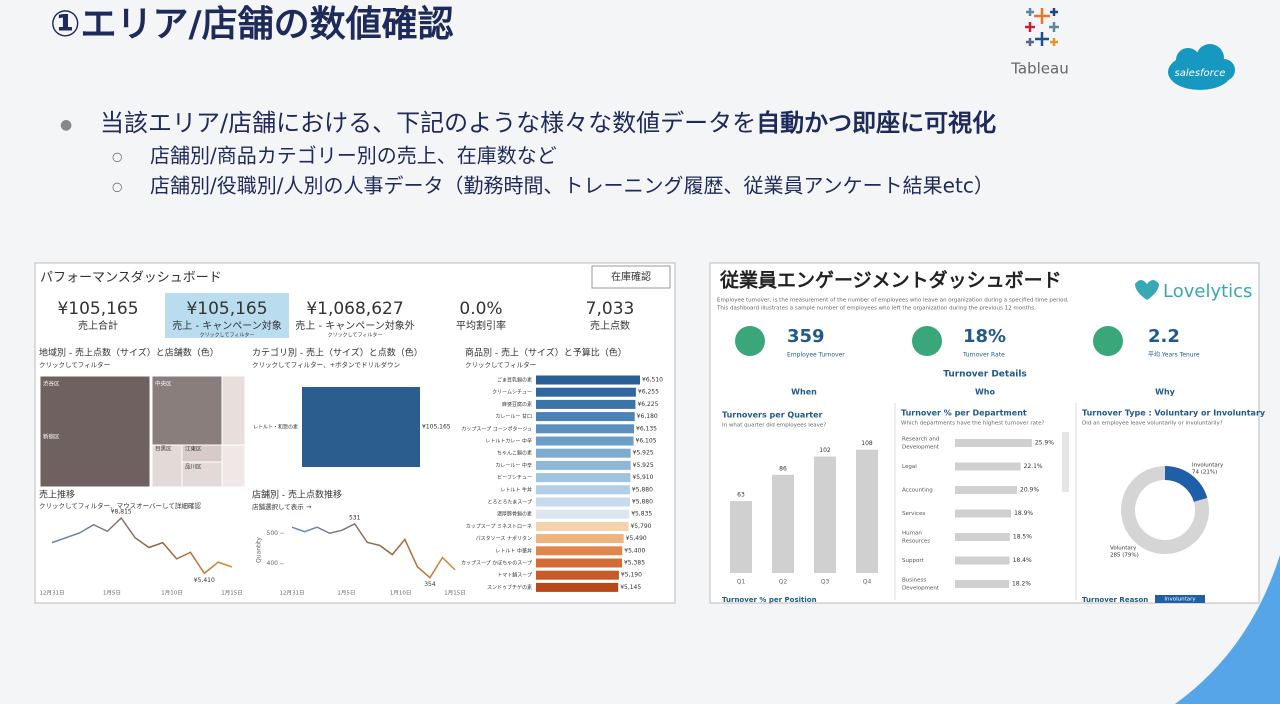  I want to click on product-name: ごま豆乳鍋の素, so click(514, 380).